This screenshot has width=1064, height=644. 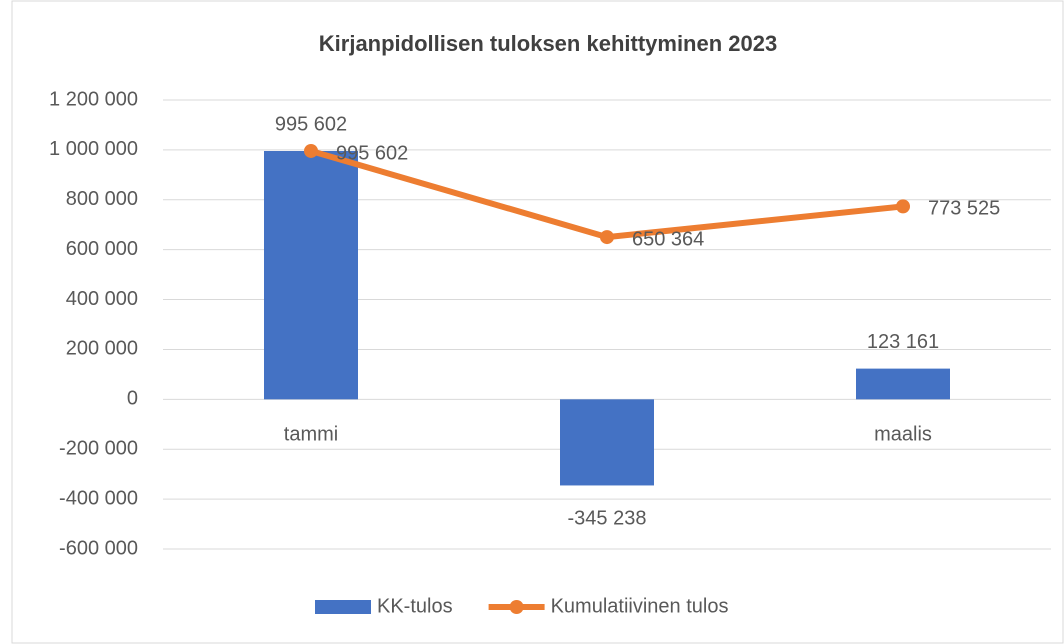 I want to click on y-tick-label: 800 000, so click(x=102, y=199).